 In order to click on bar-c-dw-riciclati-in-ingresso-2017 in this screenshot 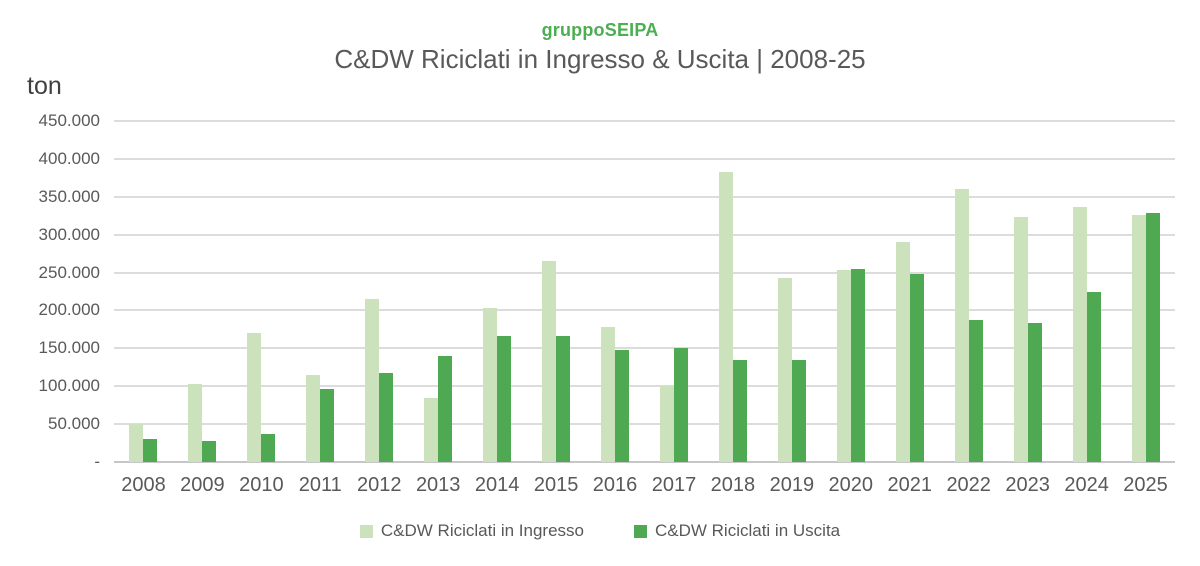, I will do `click(666, 424)`.